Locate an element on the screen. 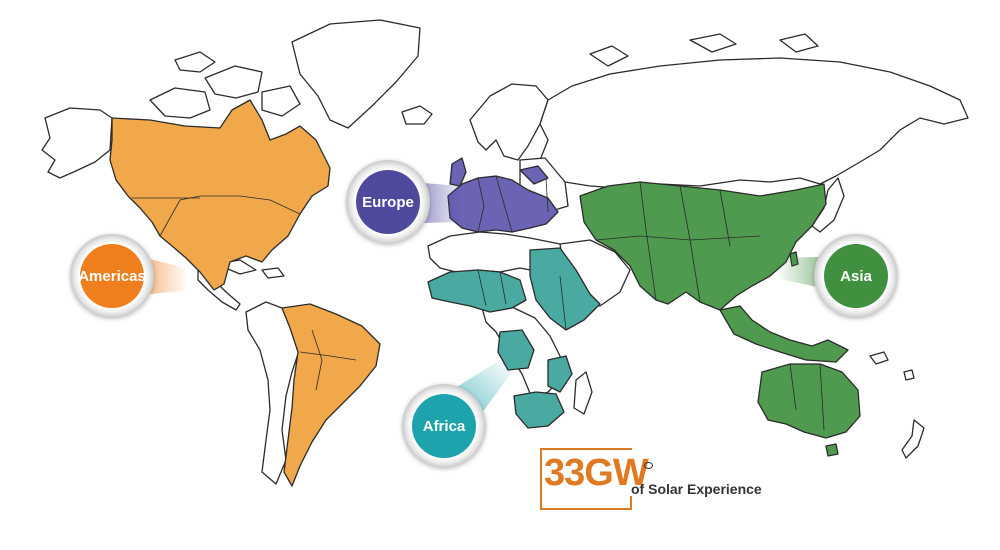  europe-bubble-fill is located at coordinates (388, 202).